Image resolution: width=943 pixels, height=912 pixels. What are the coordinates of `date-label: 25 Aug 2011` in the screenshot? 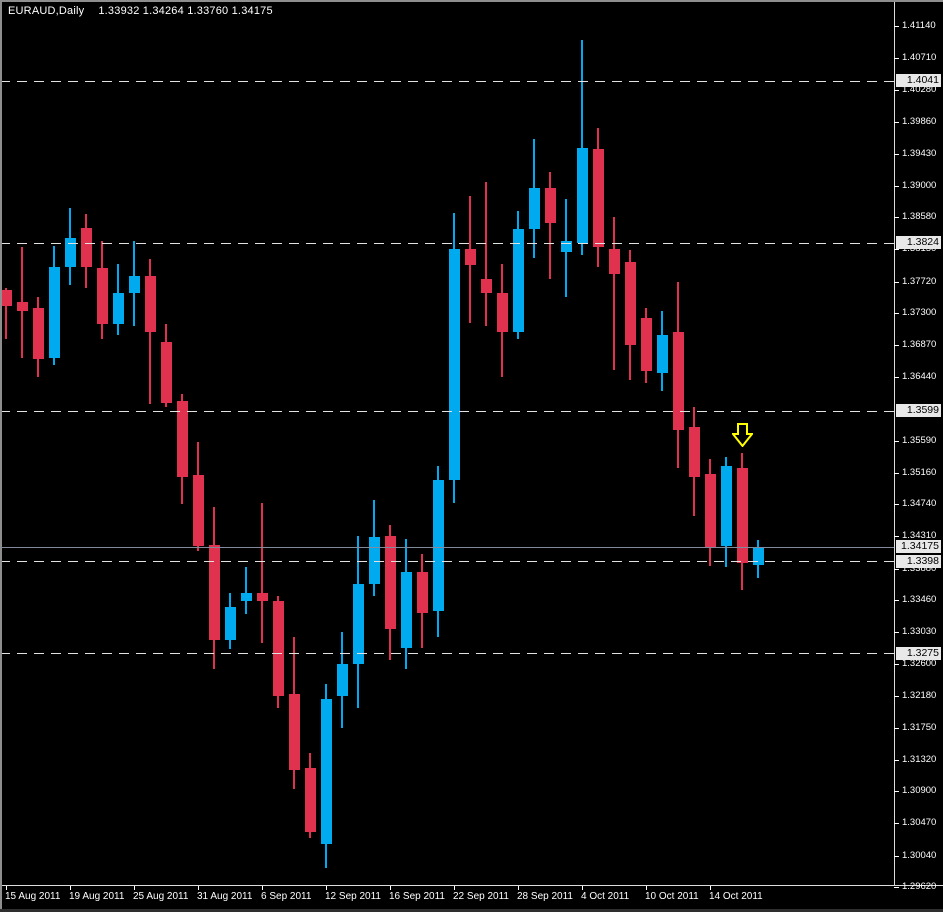 It's located at (161, 896).